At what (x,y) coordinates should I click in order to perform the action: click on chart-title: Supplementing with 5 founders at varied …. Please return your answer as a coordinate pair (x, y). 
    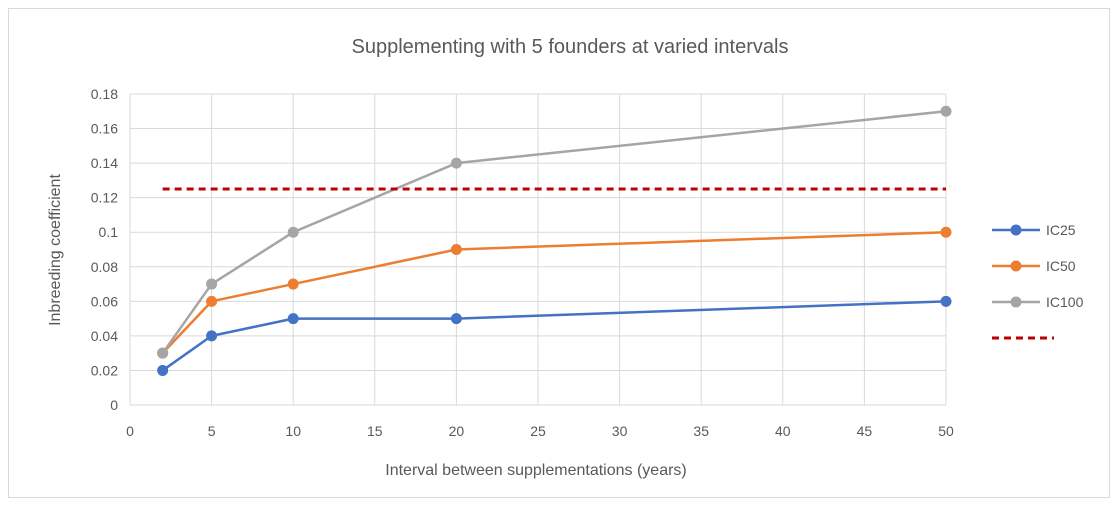
    Looking at the image, I should click on (570, 47).